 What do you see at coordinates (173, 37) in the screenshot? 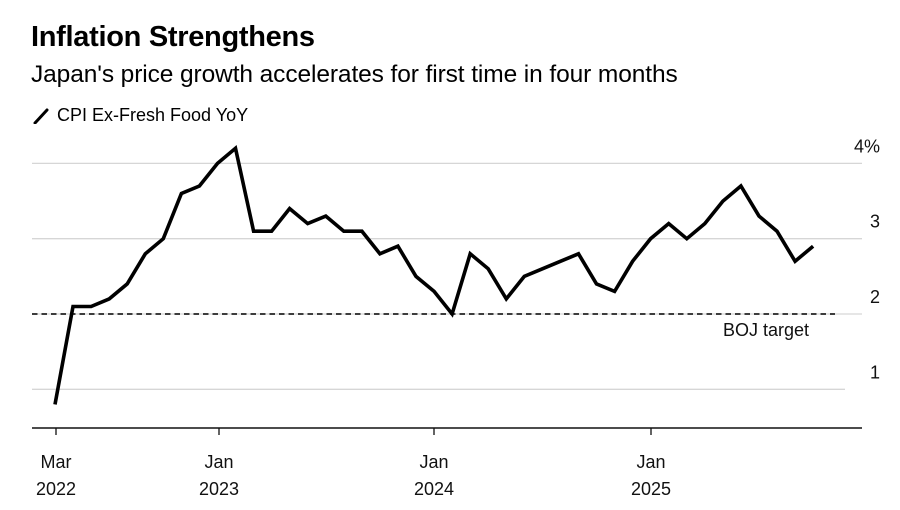
I see `chart-title: Inflation Strengthens` at bounding box center [173, 37].